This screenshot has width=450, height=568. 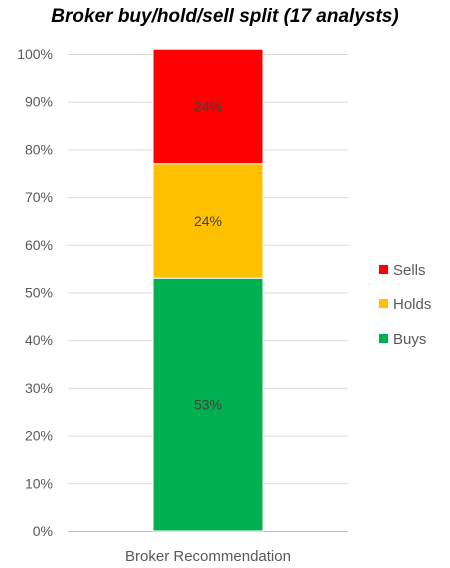 What do you see at coordinates (383, 269) in the screenshot?
I see `legend-swatch-sells` at bounding box center [383, 269].